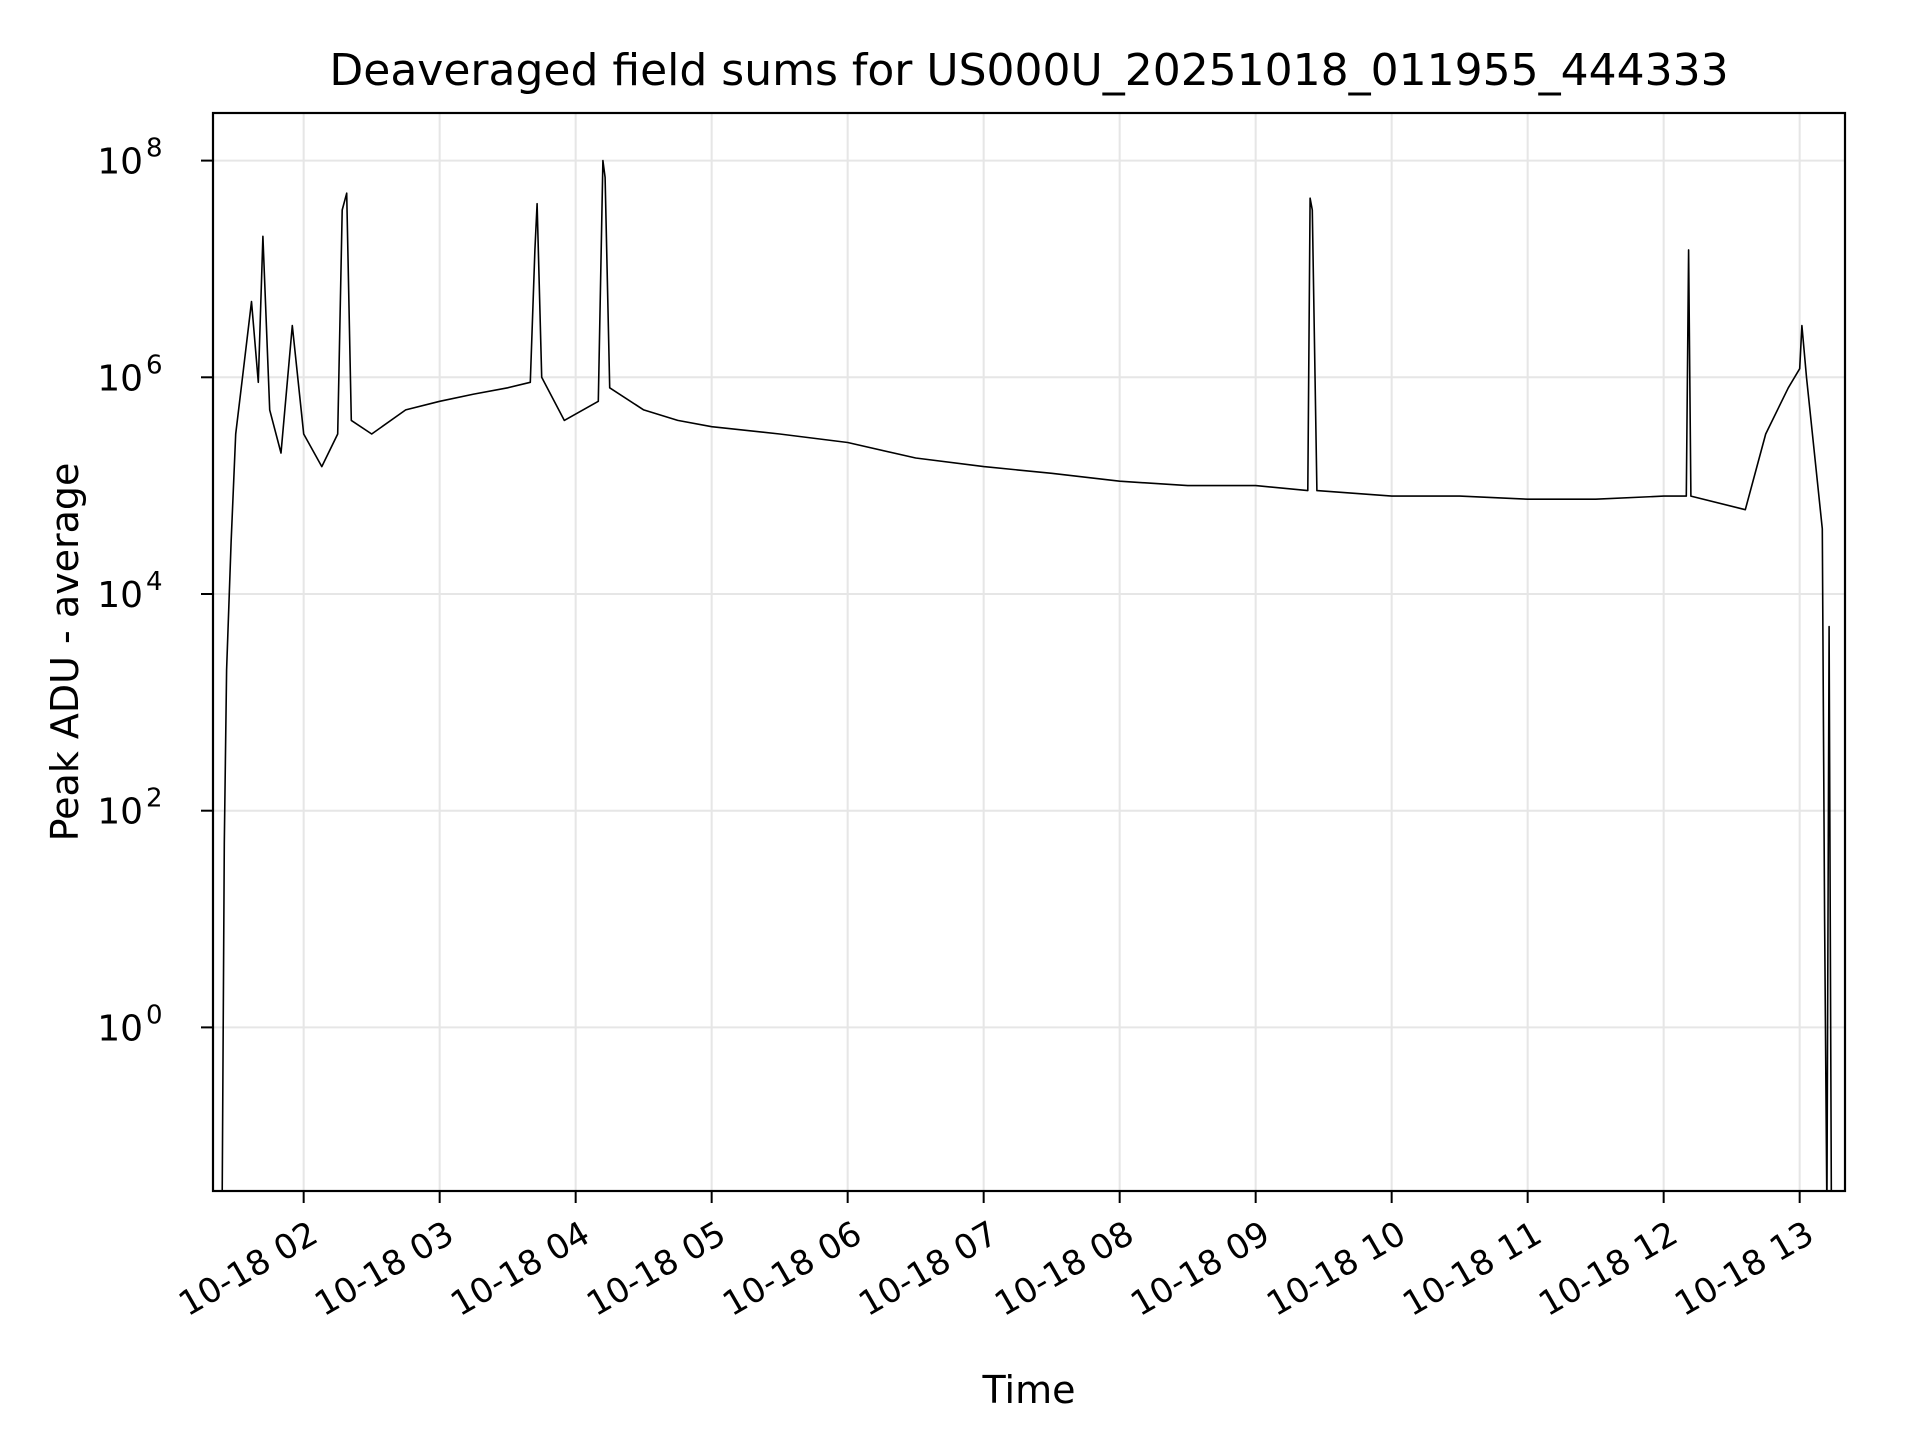 This screenshot has width=1920, height=1440. What do you see at coordinates (154, 799) in the screenshot?
I see `y-tick-exponent: 2` at bounding box center [154, 799].